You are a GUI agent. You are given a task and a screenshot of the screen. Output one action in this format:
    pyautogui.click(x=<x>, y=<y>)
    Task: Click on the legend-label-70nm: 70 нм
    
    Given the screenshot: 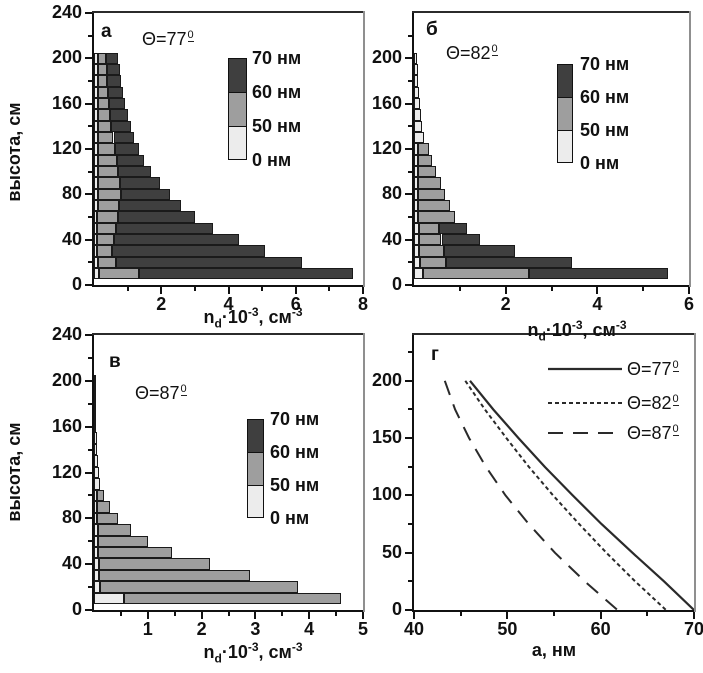 What is the action you would take?
    pyautogui.click(x=605, y=64)
    